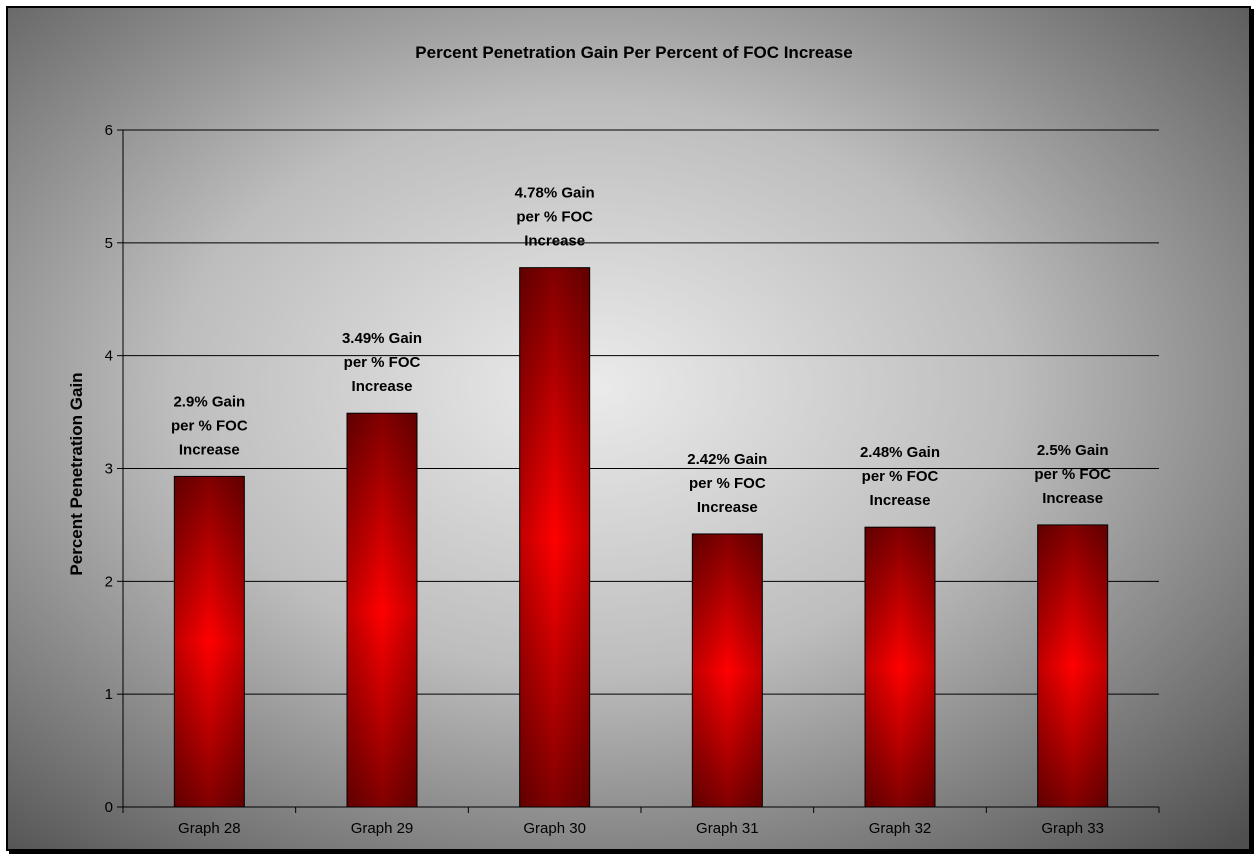  Describe the element at coordinates (109, 469) in the screenshot. I see `y-tick-label: 3` at that location.